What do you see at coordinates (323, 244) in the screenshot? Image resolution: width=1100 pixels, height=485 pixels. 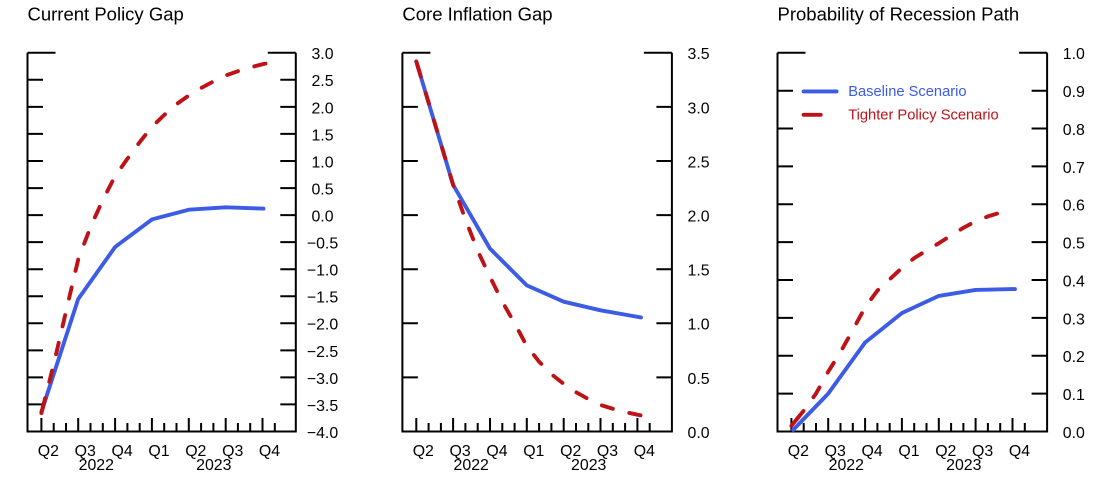 I see `svg-text: −0.5` at bounding box center [323, 244].